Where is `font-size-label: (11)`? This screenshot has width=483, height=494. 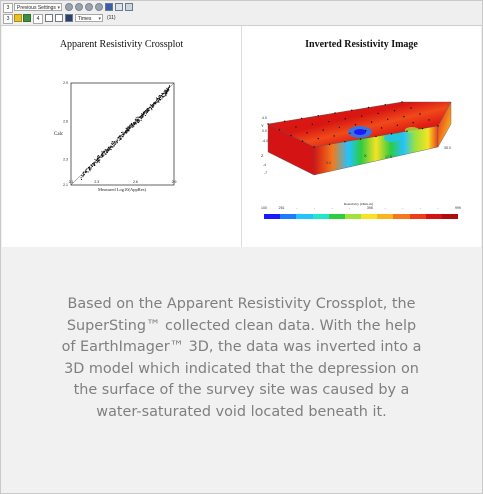 font-size-label: (11) is located at coordinates (111, 18).